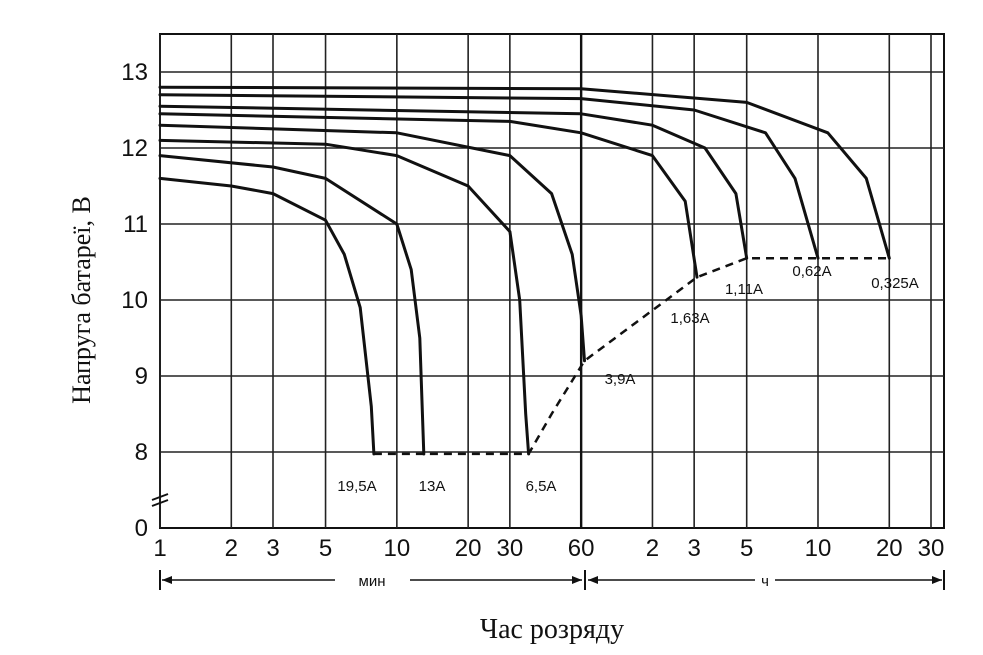  Describe the element at coordinates (141, 452) in the screenshot. I see `y-tick-label: 8` at that location.